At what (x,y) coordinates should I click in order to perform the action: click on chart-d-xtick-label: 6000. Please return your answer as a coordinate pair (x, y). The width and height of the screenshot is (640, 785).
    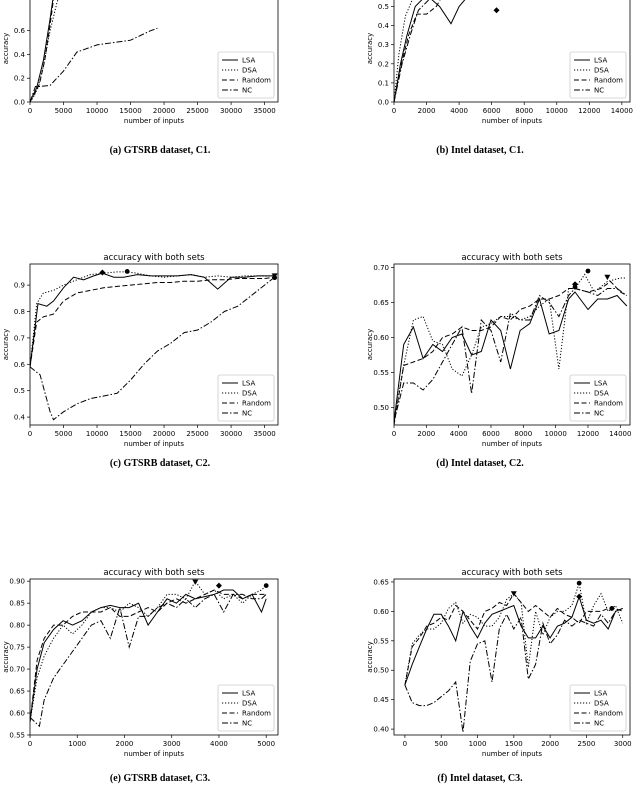
    Looking at the image, I should click on (491, 434).